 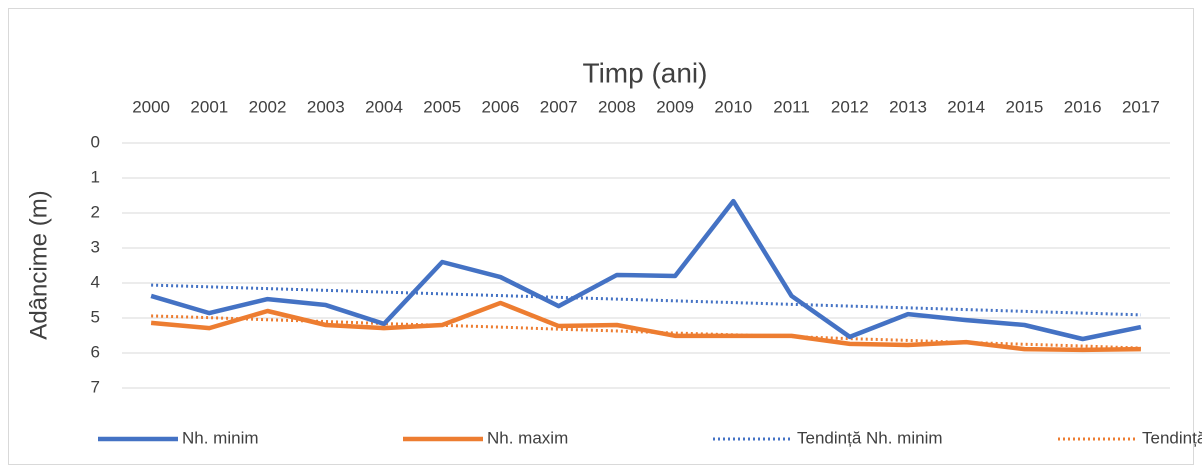 I want to click on x-tick-label: 2009, so click(x=675, y=106).